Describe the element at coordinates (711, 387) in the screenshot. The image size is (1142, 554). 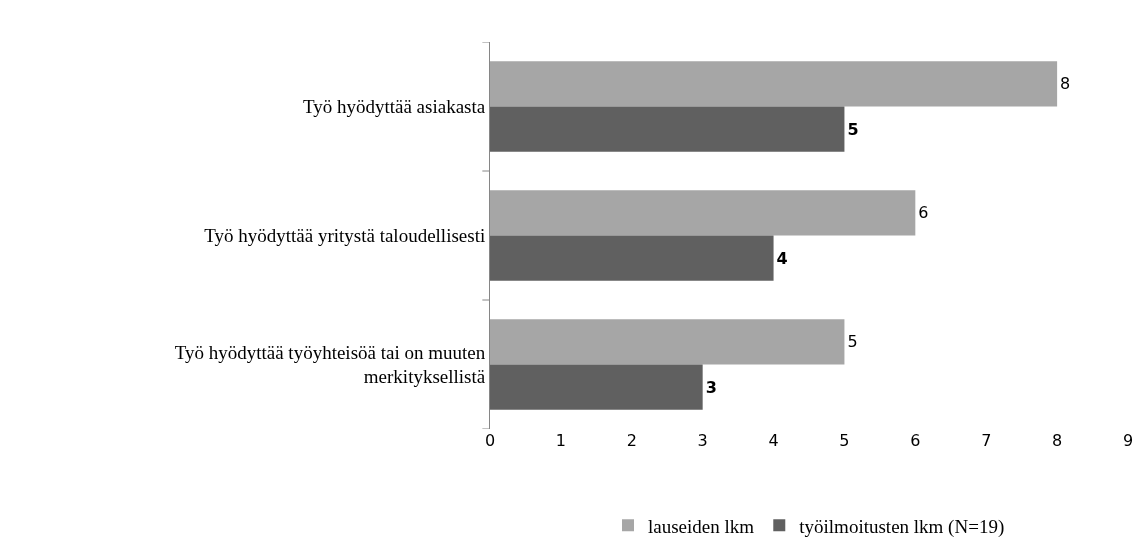
I see `data-label: 3` at that location.